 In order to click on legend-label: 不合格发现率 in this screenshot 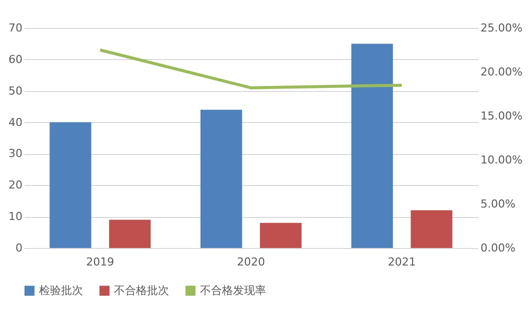, I will do `click(233, 290)`.